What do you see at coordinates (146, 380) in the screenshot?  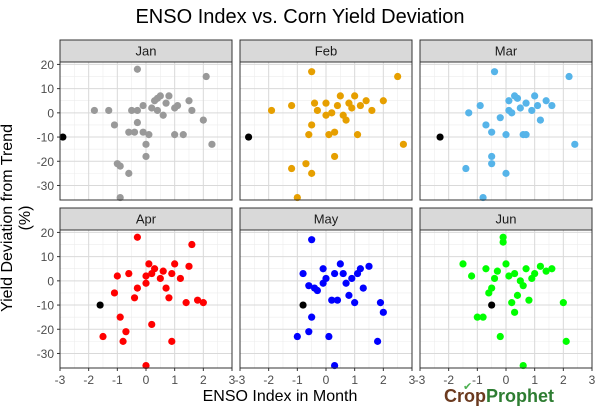 I see `x-tick-label: 0` at bounding box center [146, 380].